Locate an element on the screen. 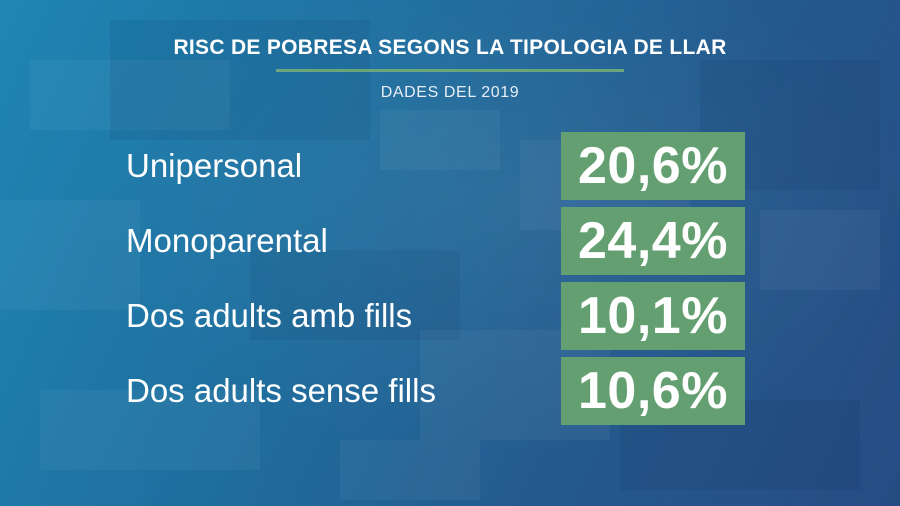  stat-row-dos-adults-amb-fills: Dos adults amb fills 10,1% is located at coordinates (450, 316).